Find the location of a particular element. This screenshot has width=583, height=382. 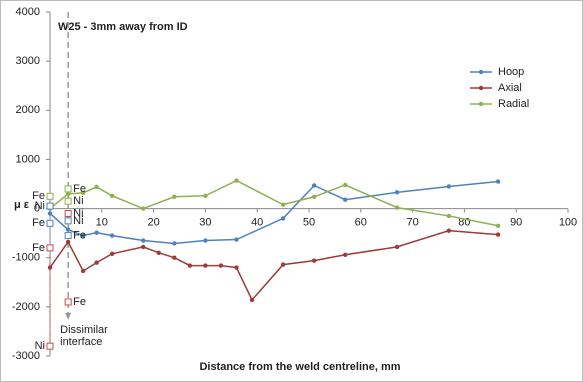

interface-label: Dissimilar is located at coordinates (84, 330).